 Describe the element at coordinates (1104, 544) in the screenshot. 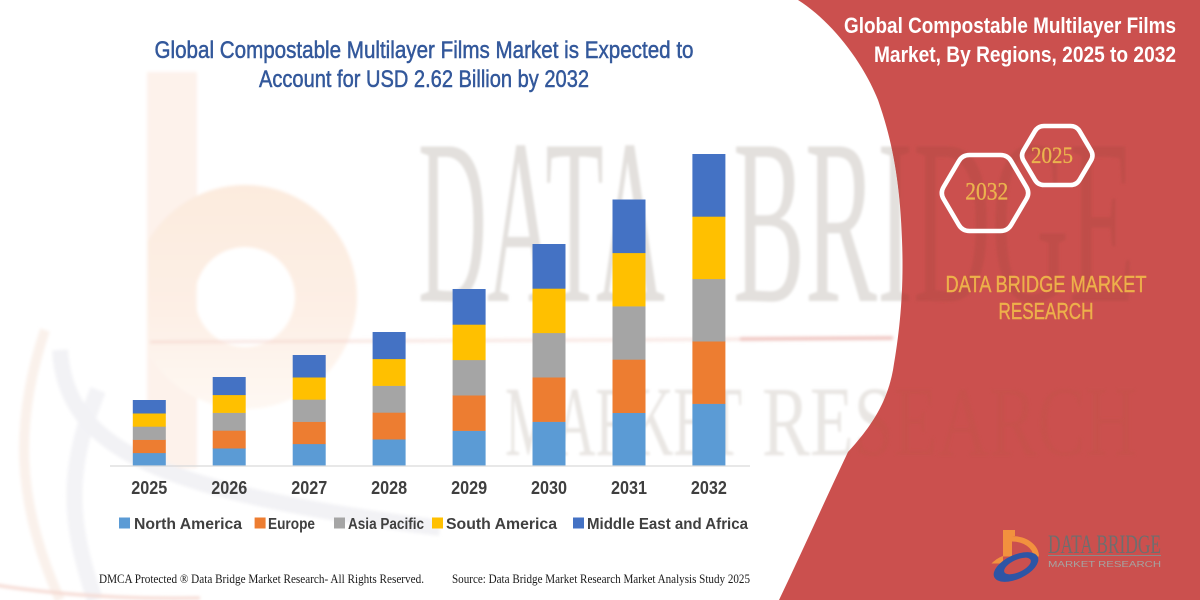

I see `svg-text: DATA BRIDGE` at that location.